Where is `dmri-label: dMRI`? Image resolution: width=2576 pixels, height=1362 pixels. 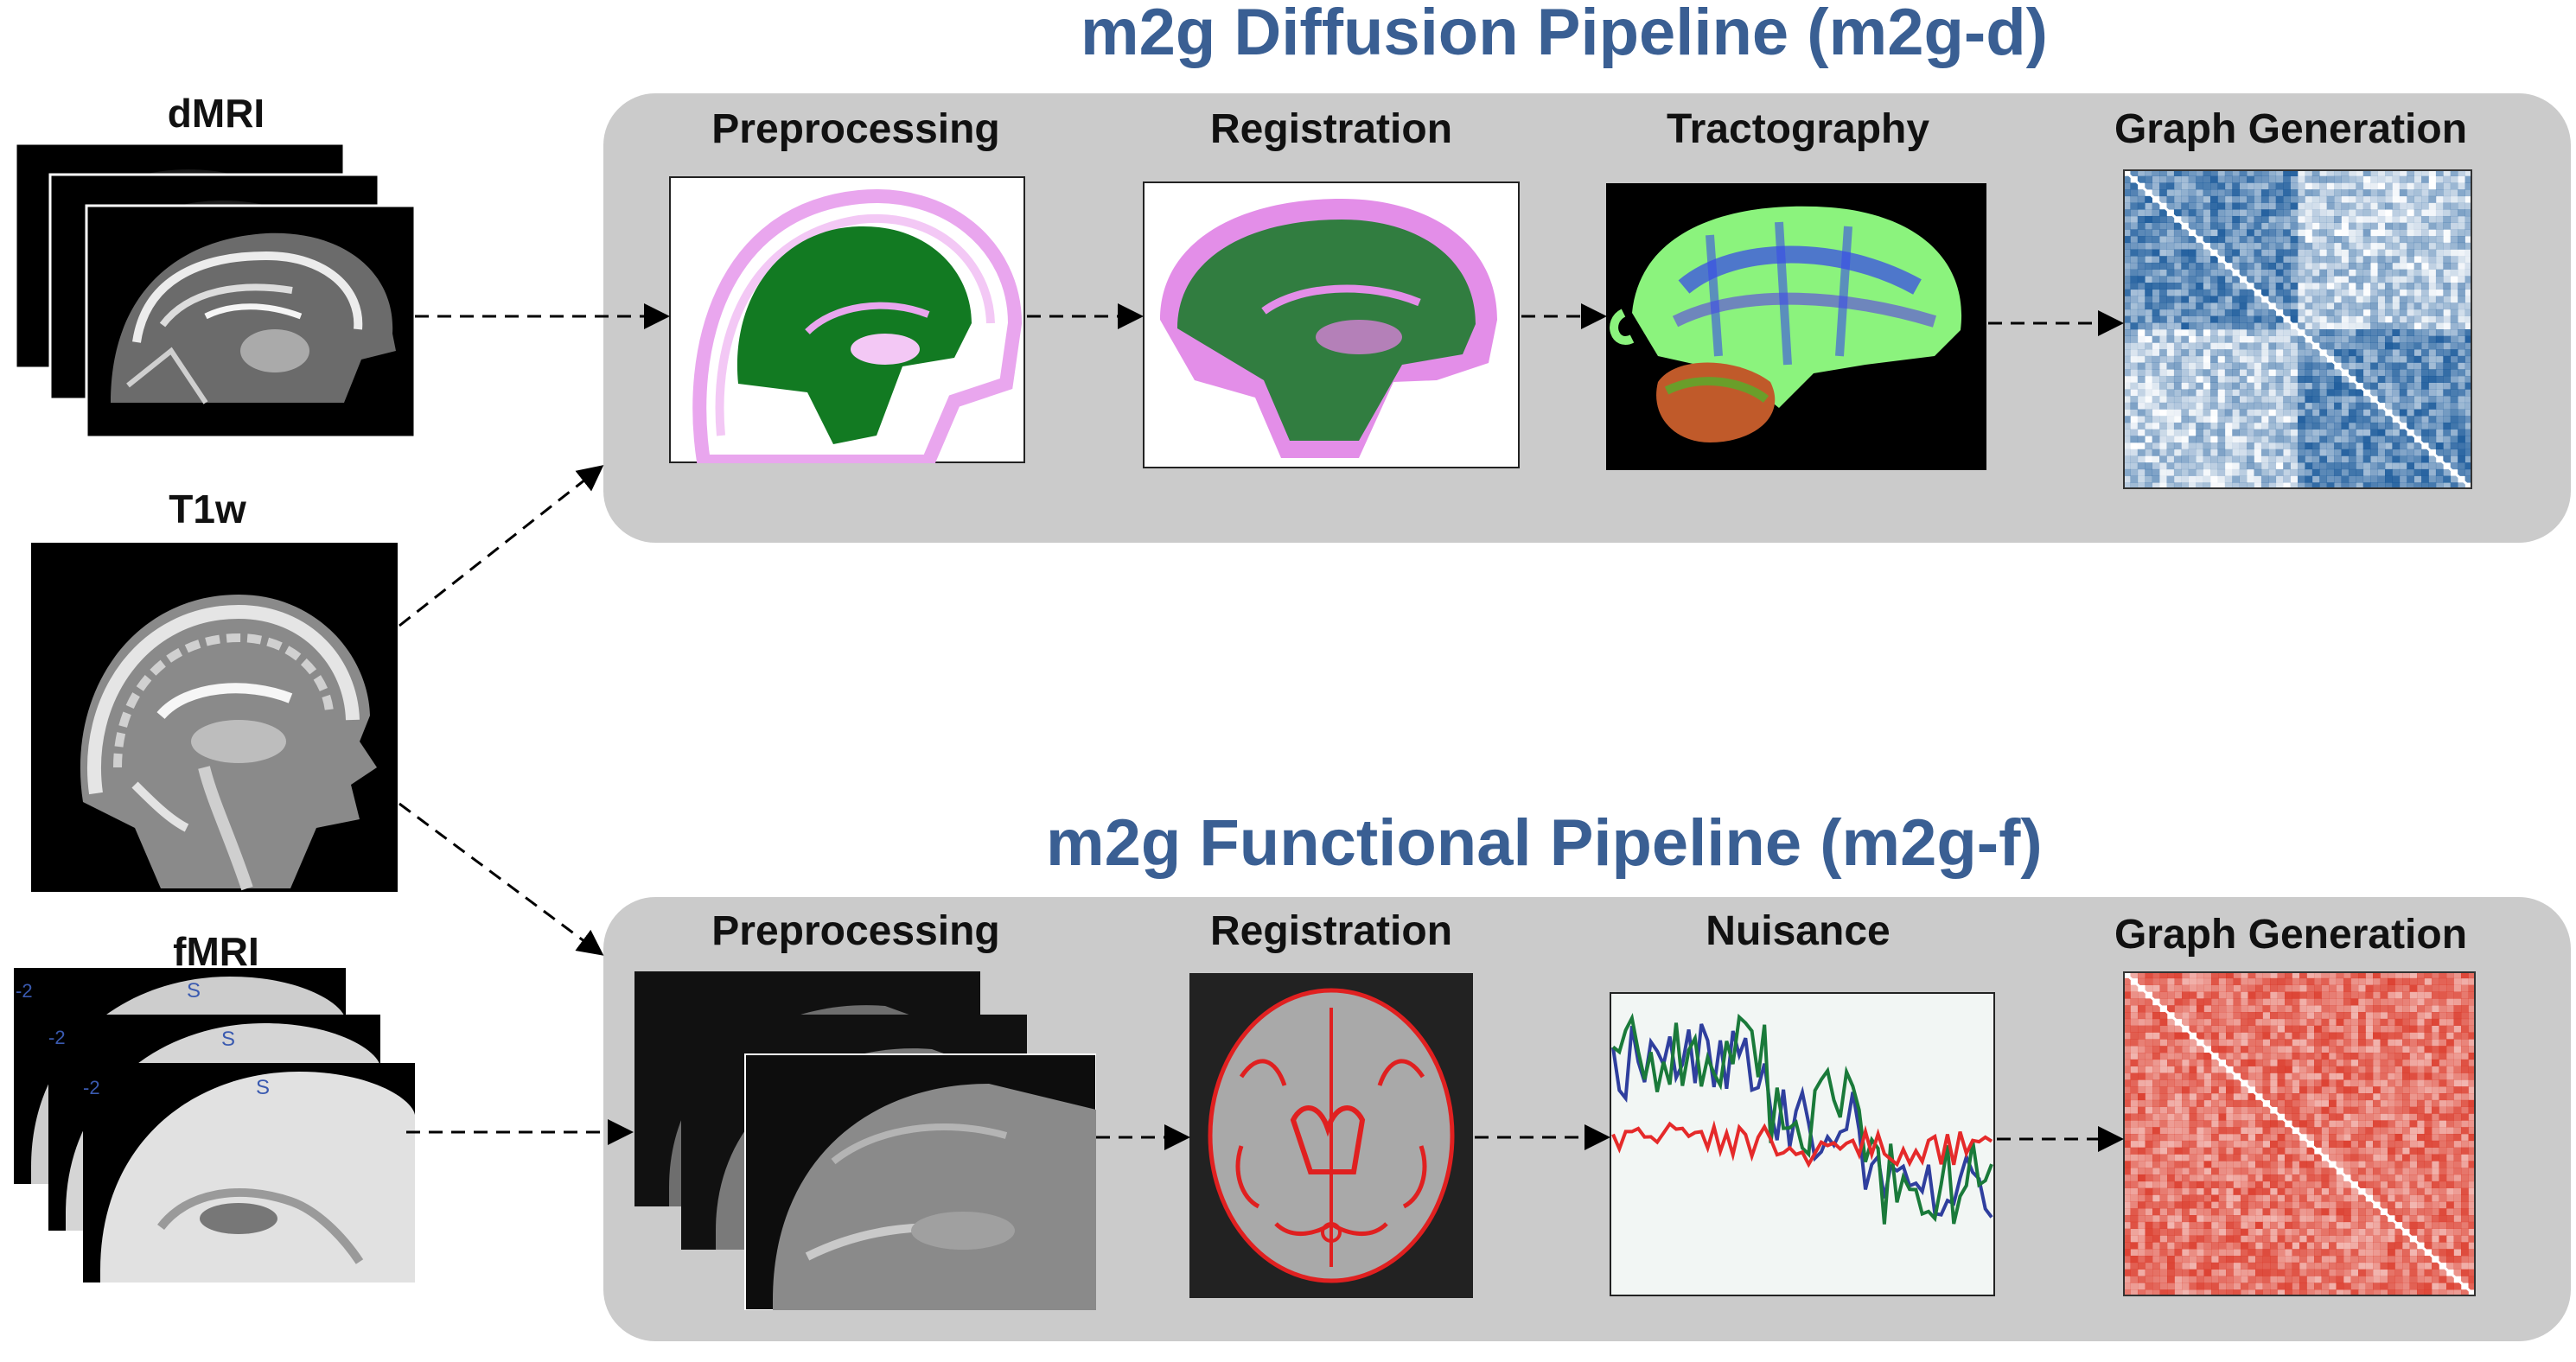 dmri-label: dMRI is located at coordinates (216, 113).